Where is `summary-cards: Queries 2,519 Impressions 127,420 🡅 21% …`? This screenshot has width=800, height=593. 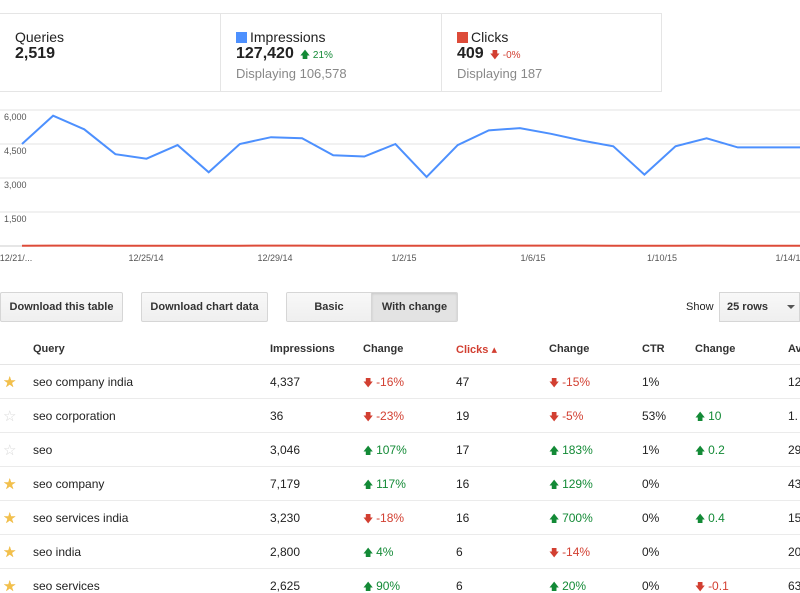 summary-cards: Queries 2,519 Impressions 127,420 🡅 21% … is located at coordinates (331, 52).